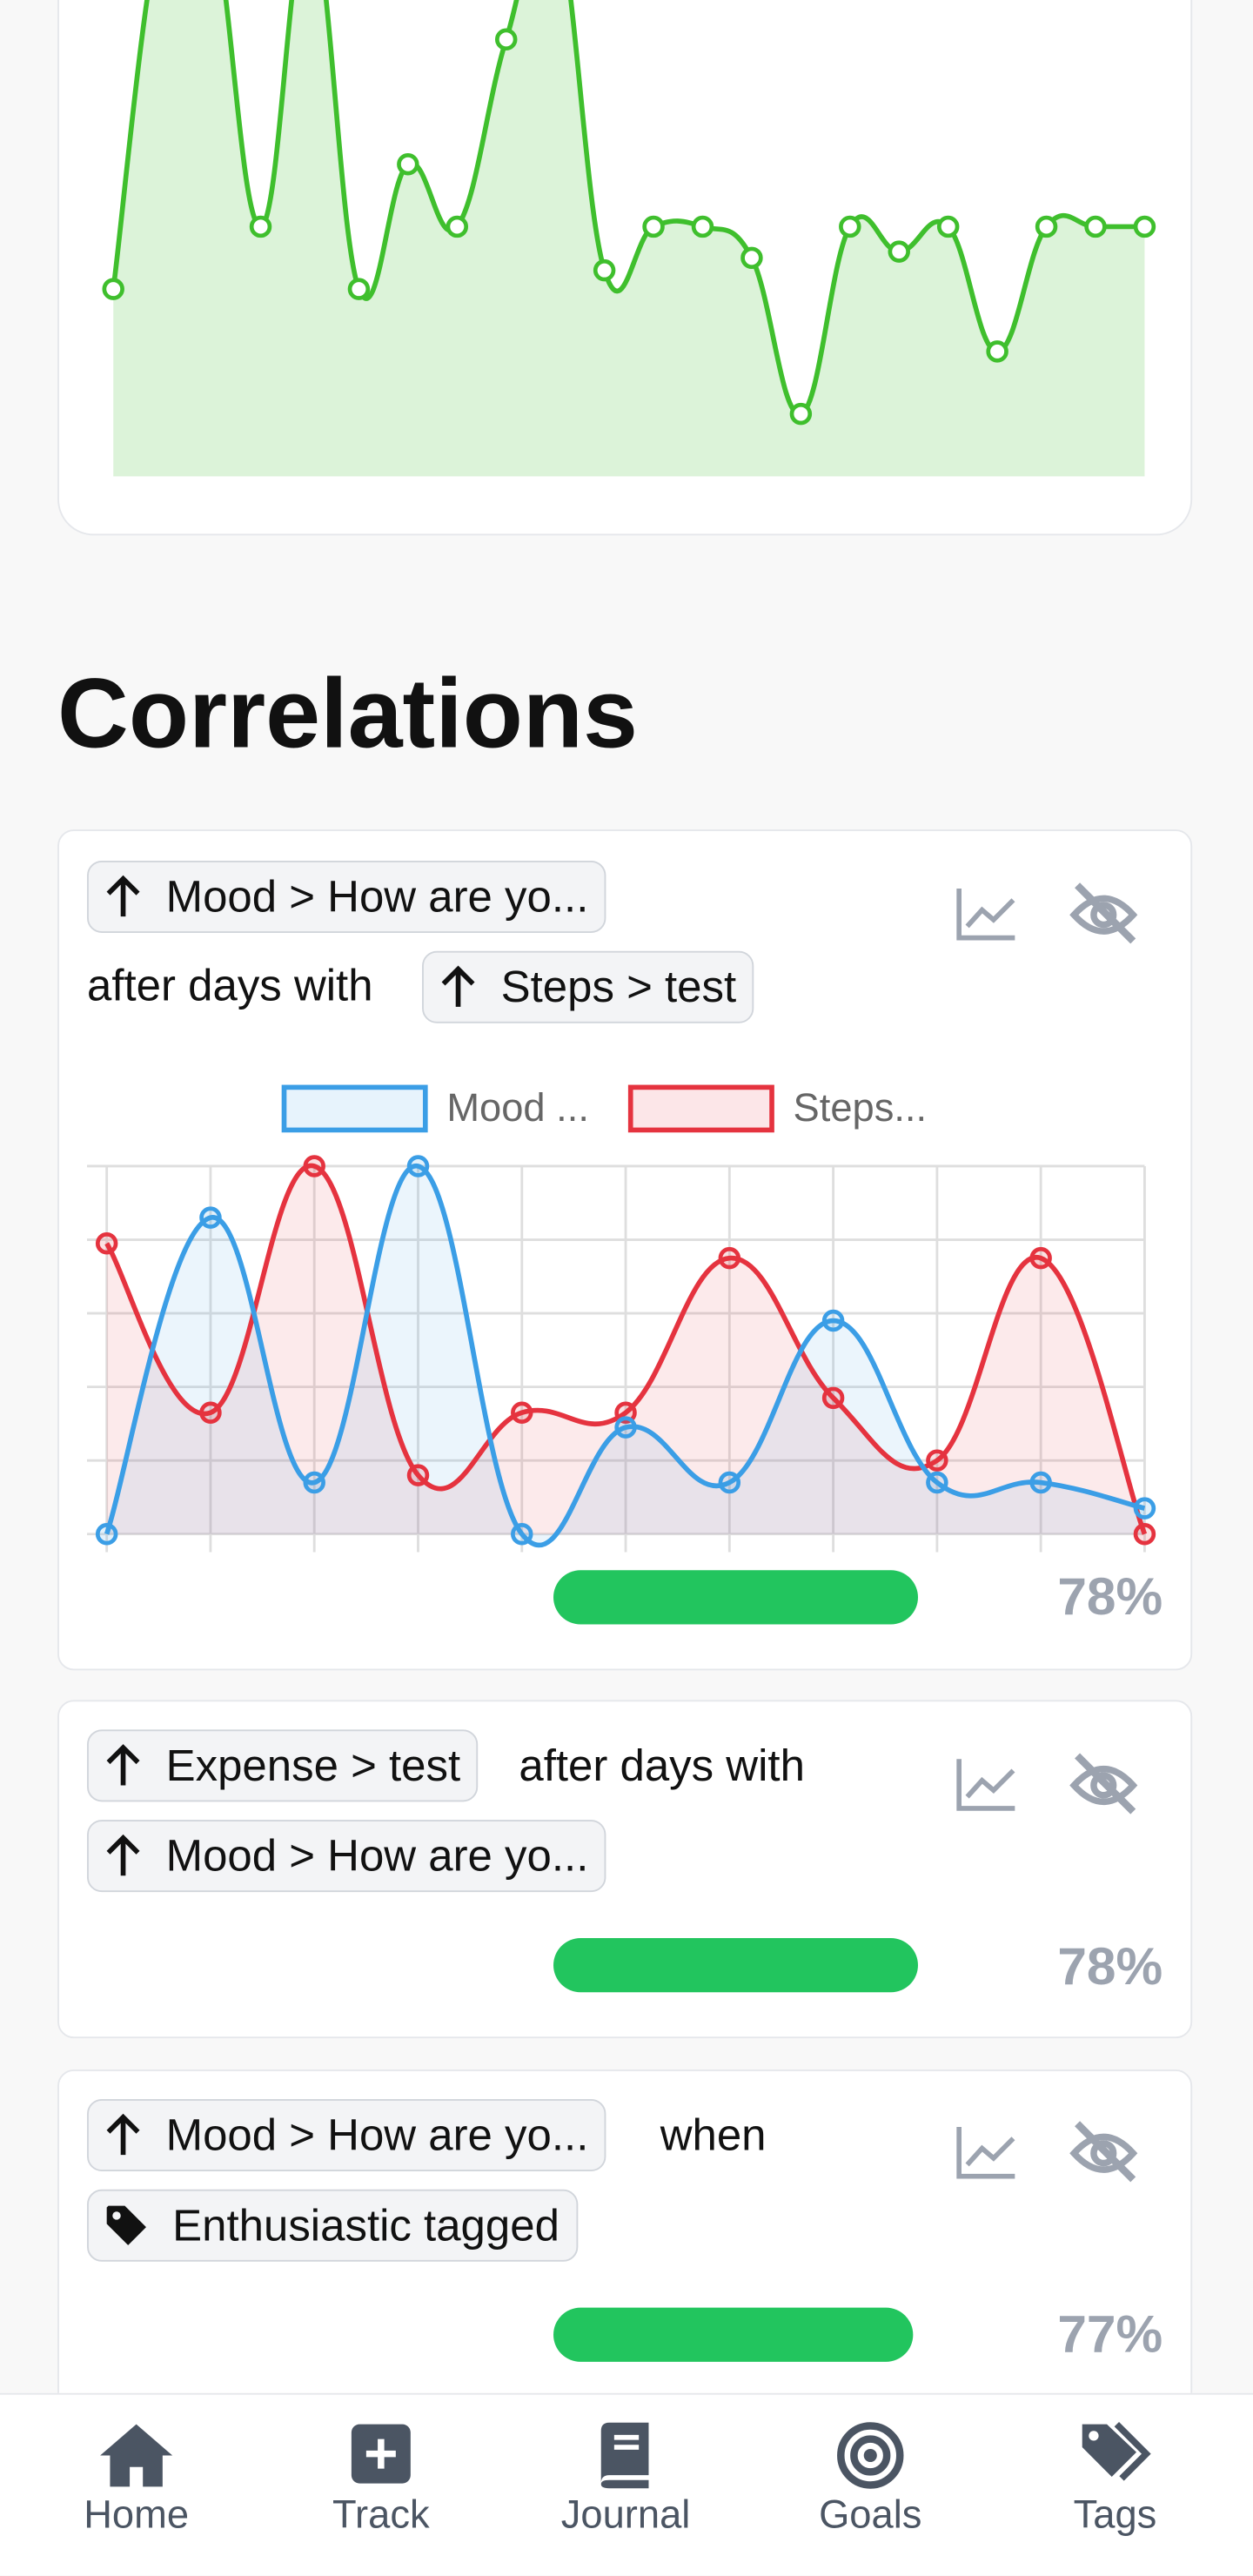 The width and height of the screenshot is (1253, 2576). What do you see at coordinates (1116, 2451) in the screenshot?
I see `tags-icon` at bounding box center [1116, 2451].